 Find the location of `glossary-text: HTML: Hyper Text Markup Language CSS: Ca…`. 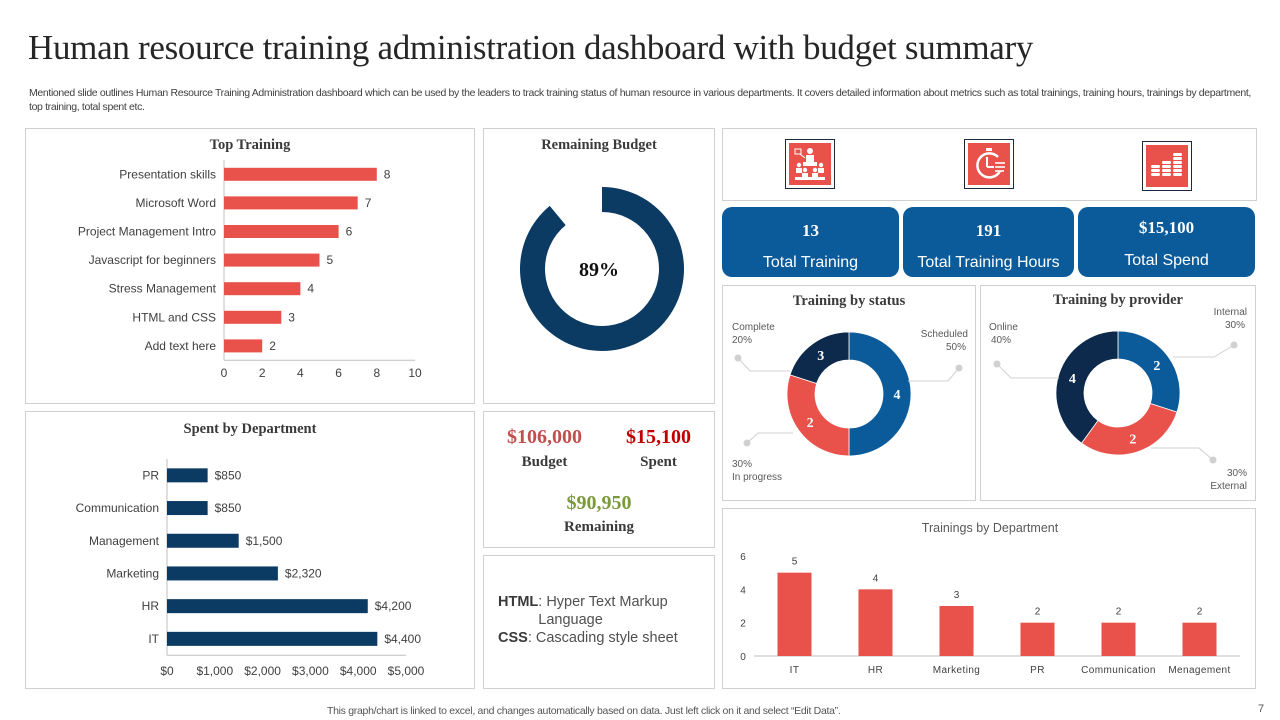

glossary-text: HTML: Hyper Text Markup Language CSS: Ca… is located at coordinates (593, 620).